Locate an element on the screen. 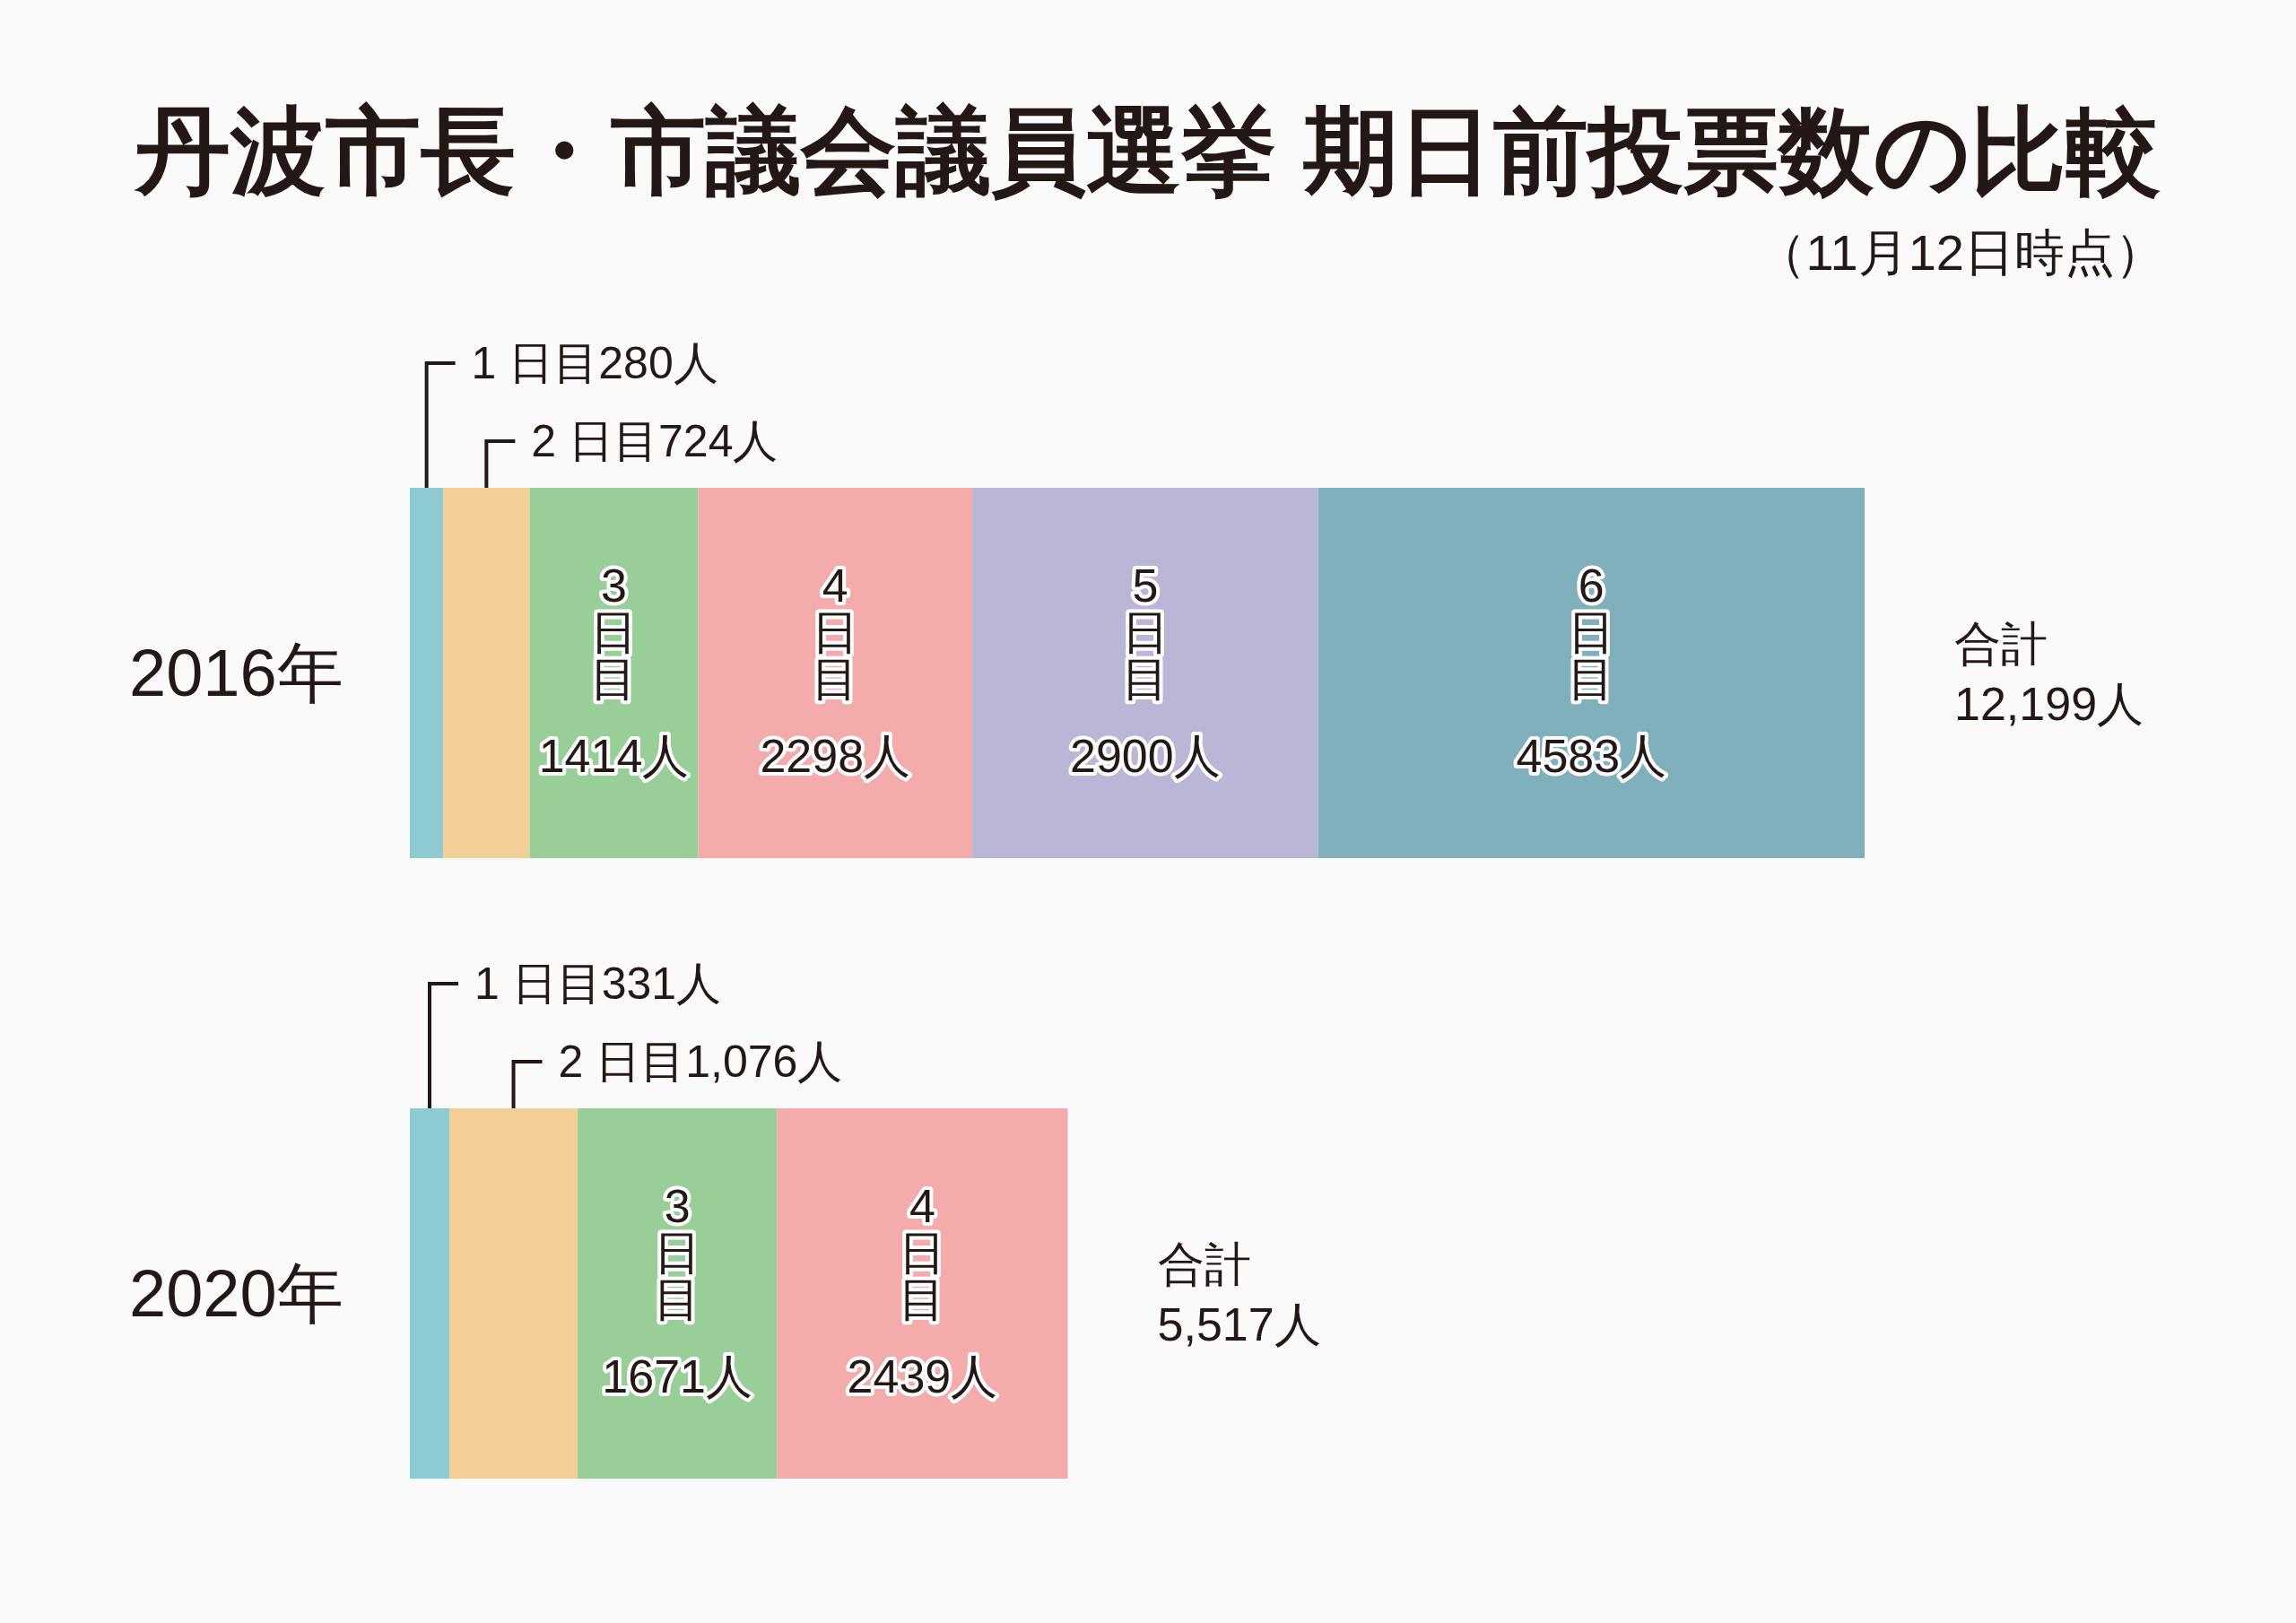 The width and height of the screenshot is (2296, 1623). segment-label: 3日目 1414人 is located at coordinates (614, 670).